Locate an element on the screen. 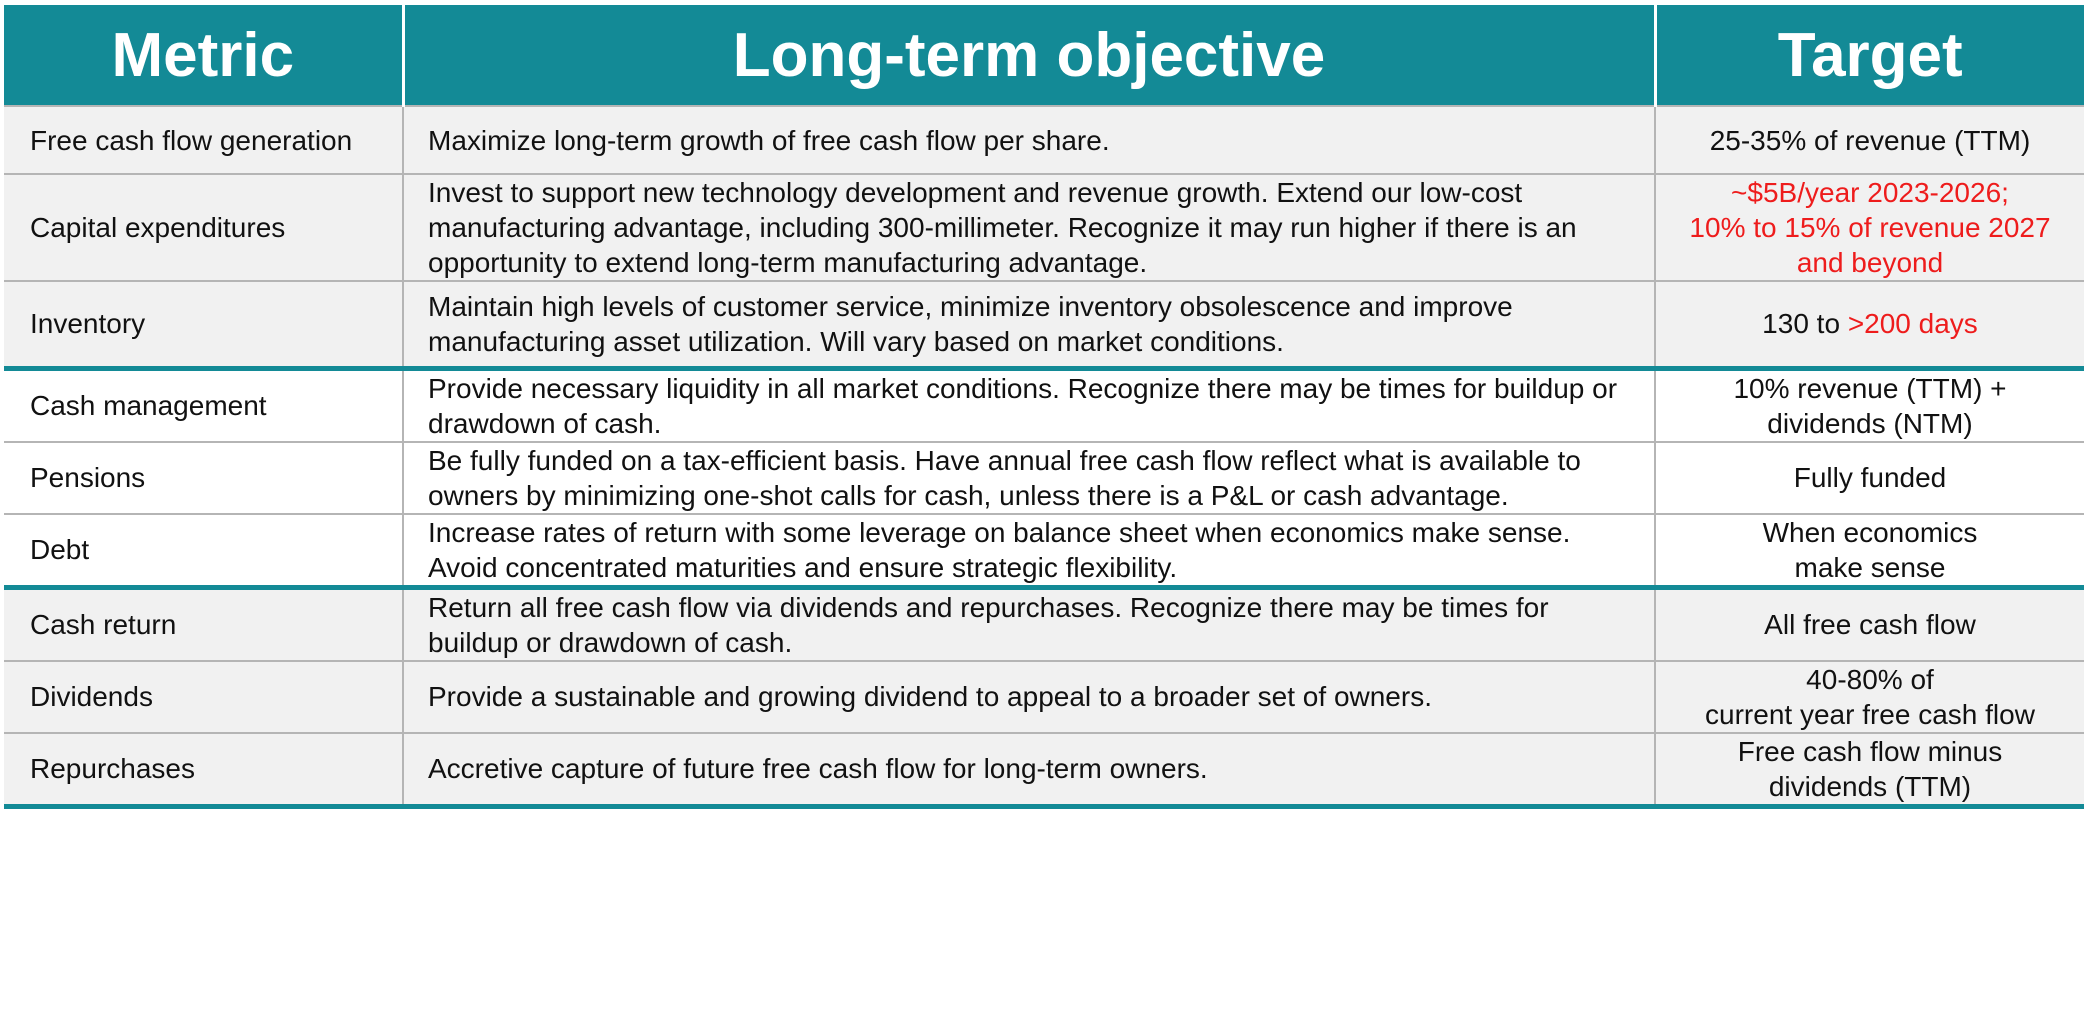 The height and width of the screenshot is (1012, 2084). target-cell: 10% revenue (TTM) + dividends (NTM) is located at coordinates (1869, 405).